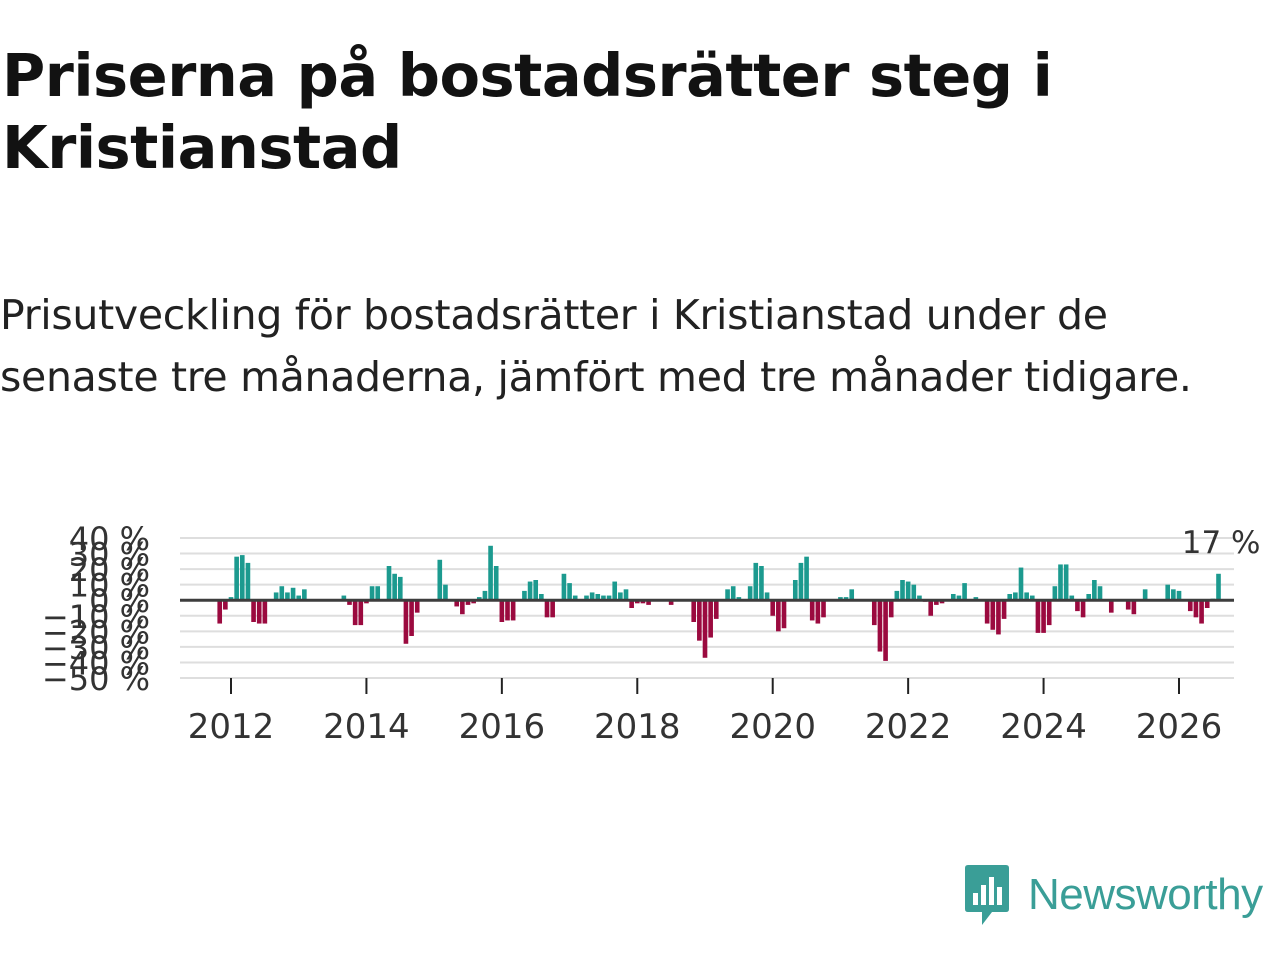 This screenshot has width=1280, height=960. What do you see at coordinates (1043, 726) in the screenshot?
I see `x-tick-label: 2024` at bounding box center [1043, 726].